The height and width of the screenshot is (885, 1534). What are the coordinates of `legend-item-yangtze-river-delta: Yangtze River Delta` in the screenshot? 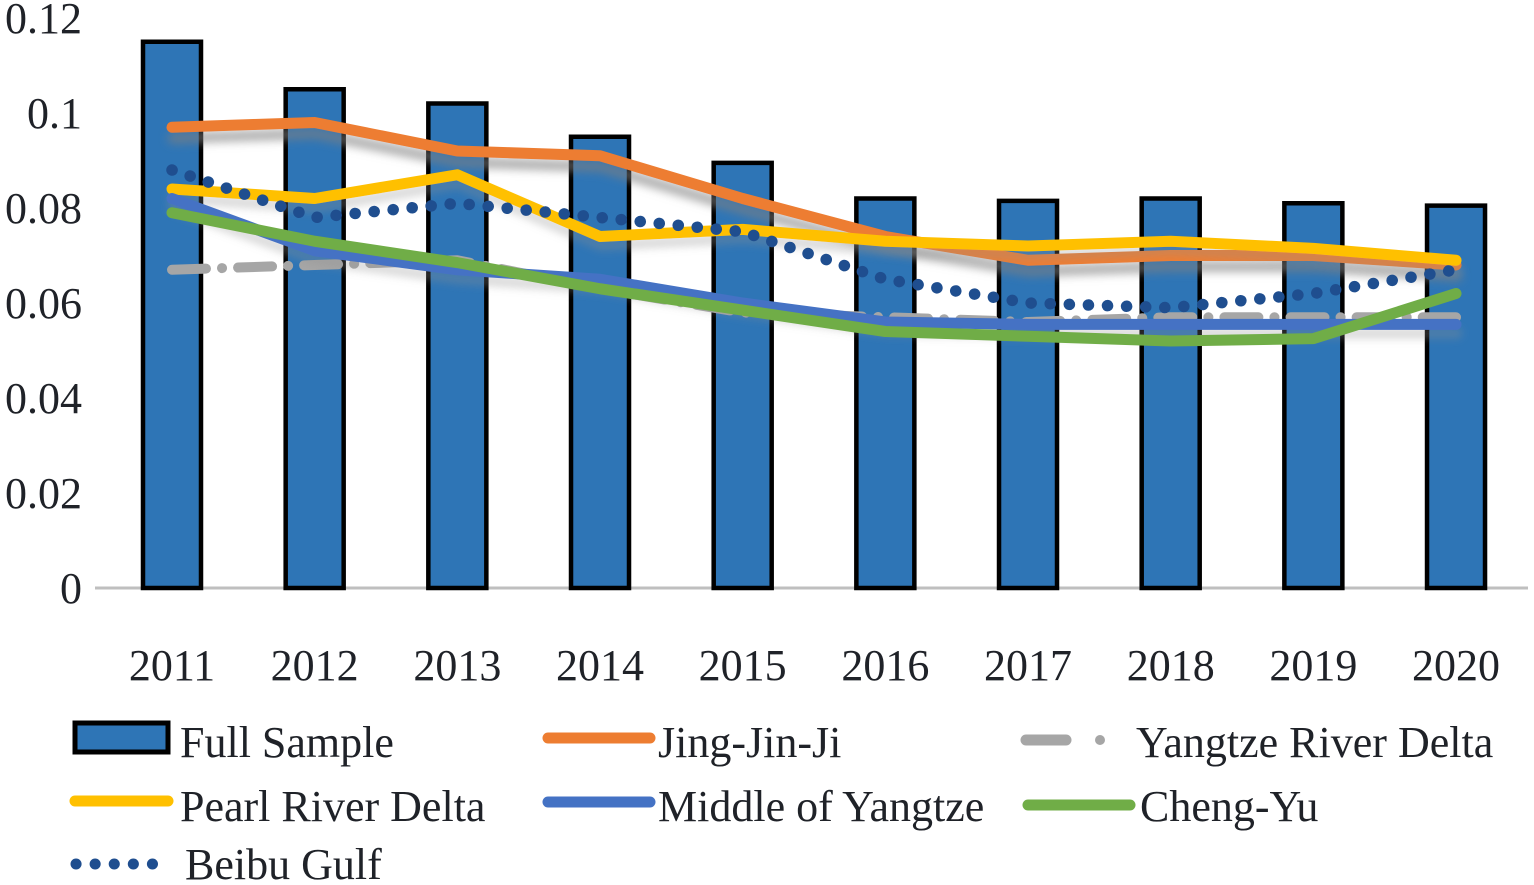 It's located at (1256, 742).